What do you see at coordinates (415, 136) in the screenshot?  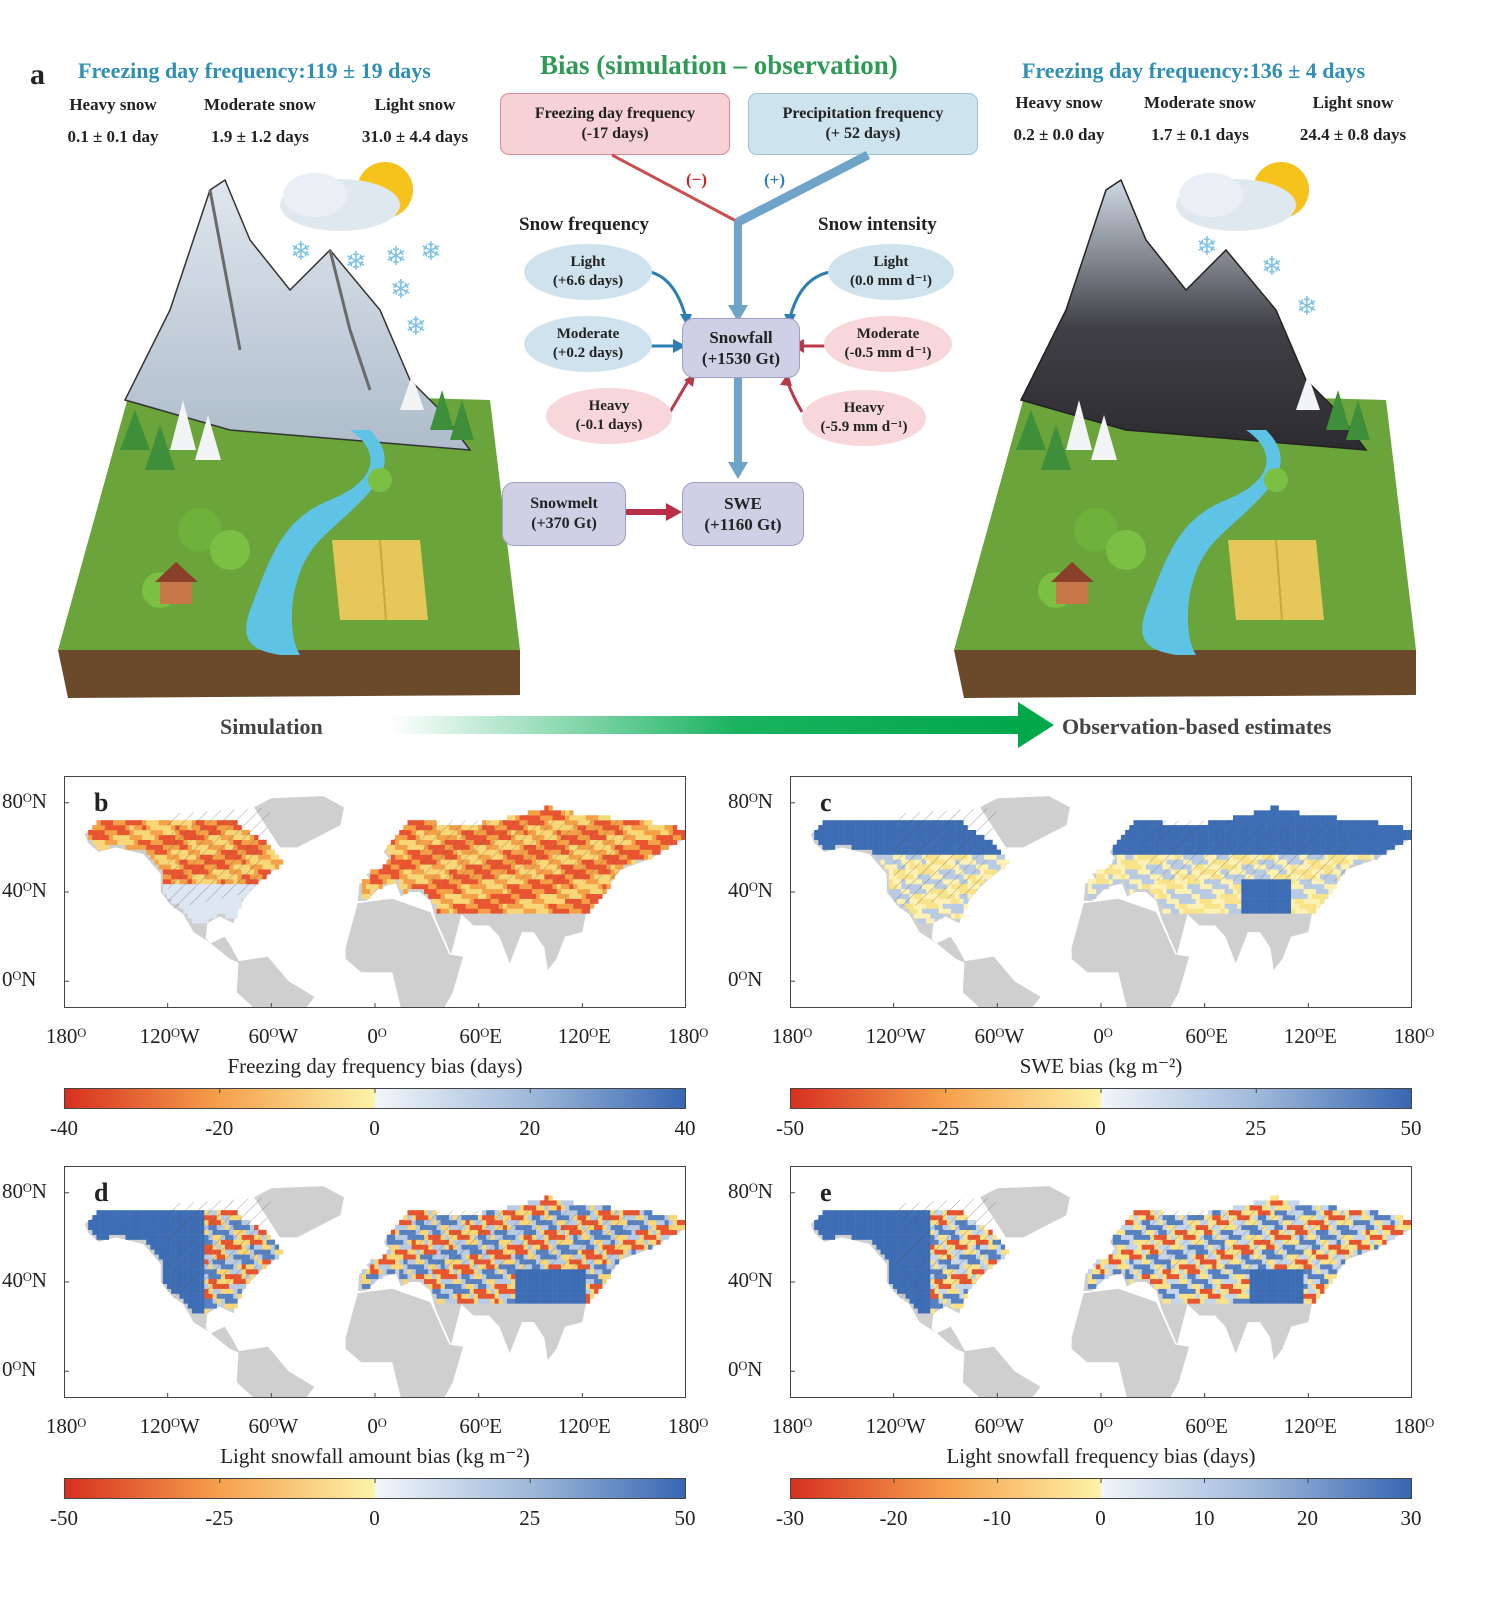 I see `left-light-value: 31.0 ± 4.4 days` at bounding box center [415, 136].